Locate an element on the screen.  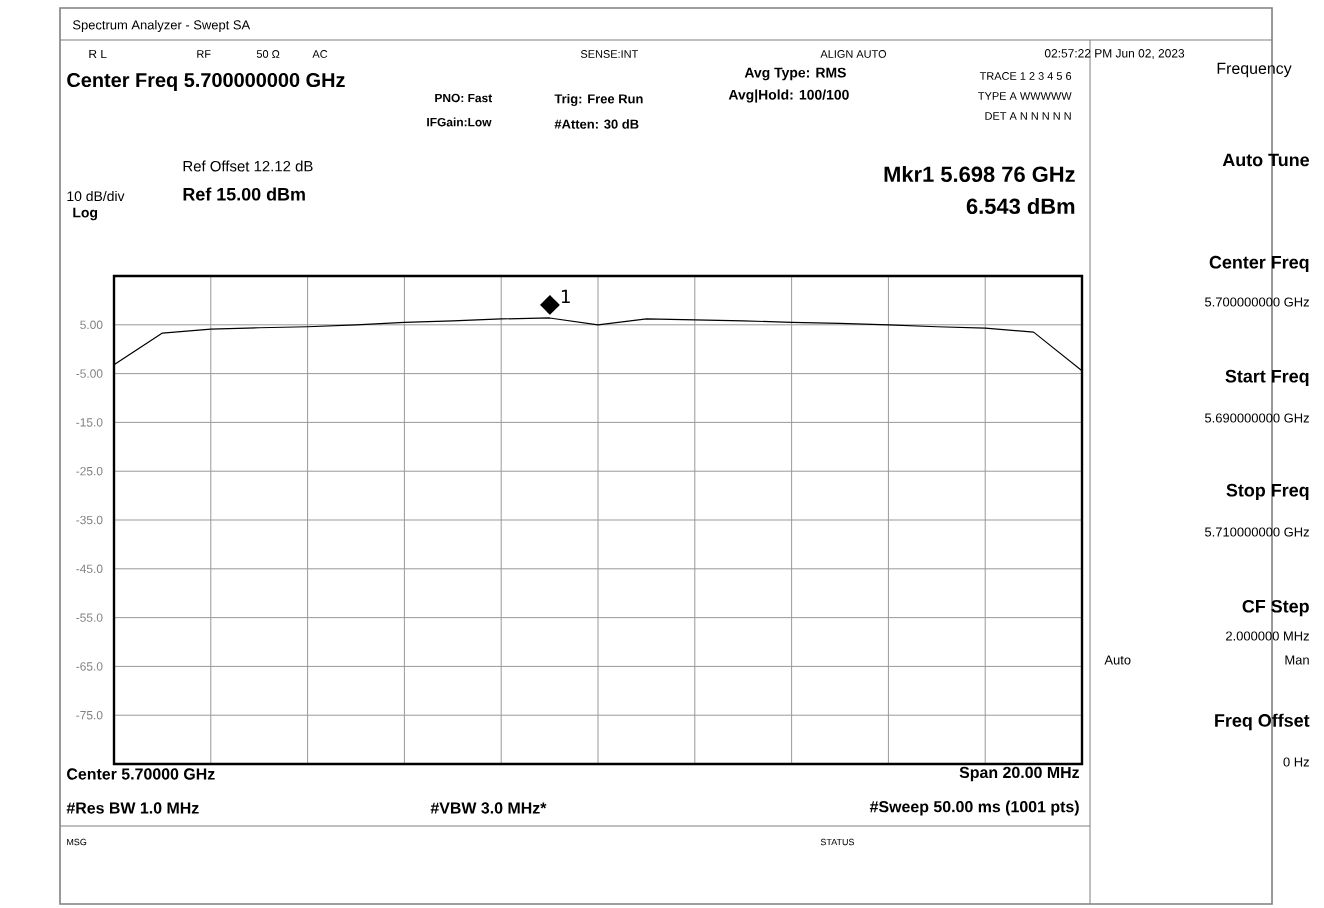
text: Auto Tune is located at coordinates (1266, 160).